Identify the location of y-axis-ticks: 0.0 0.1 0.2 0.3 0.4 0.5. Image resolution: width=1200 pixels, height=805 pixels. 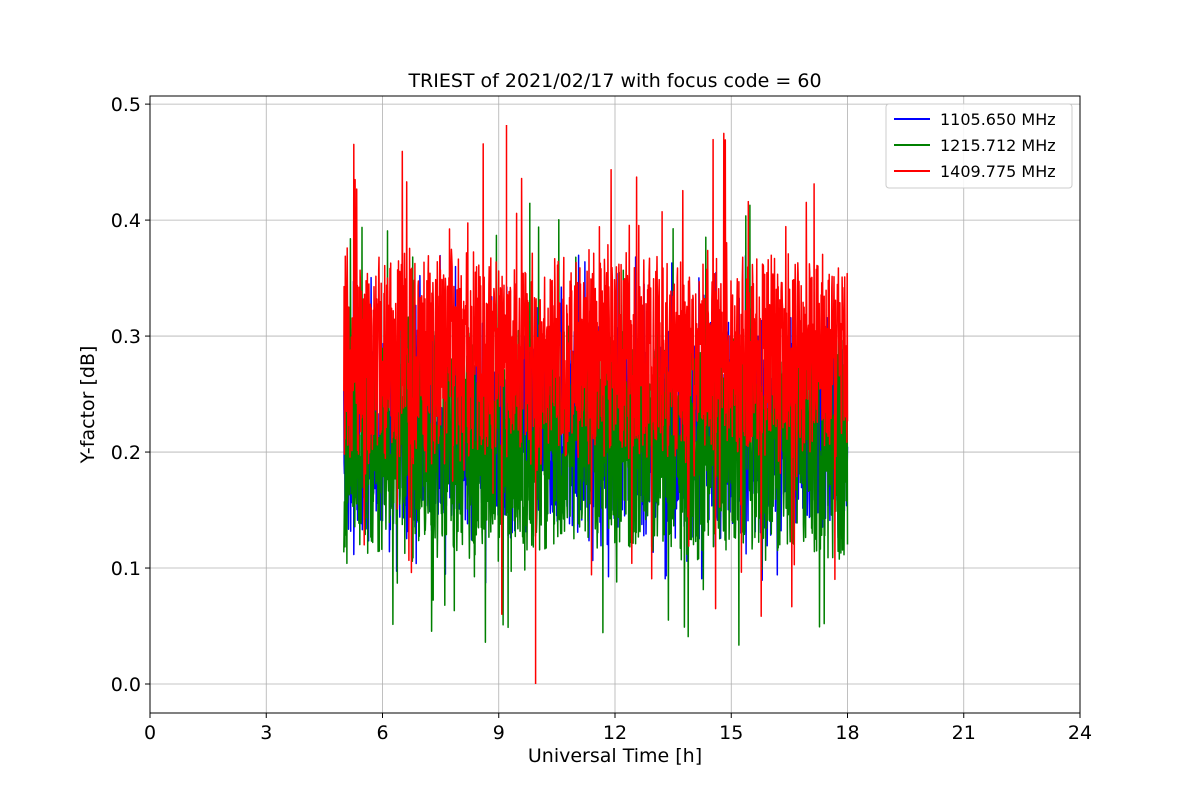
(130, 395).